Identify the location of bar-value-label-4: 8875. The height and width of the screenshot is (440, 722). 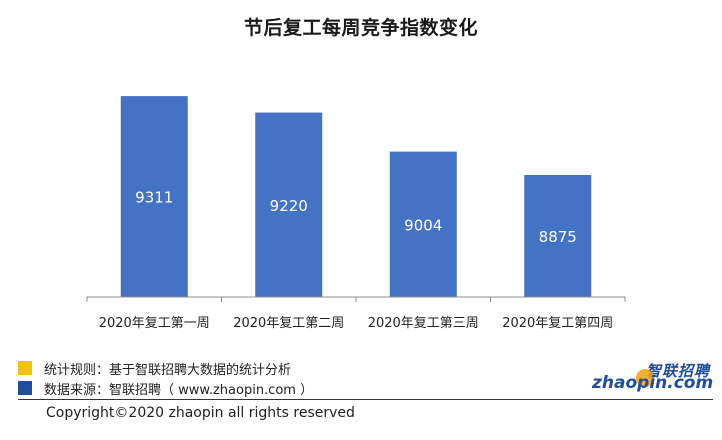
(558, 237).